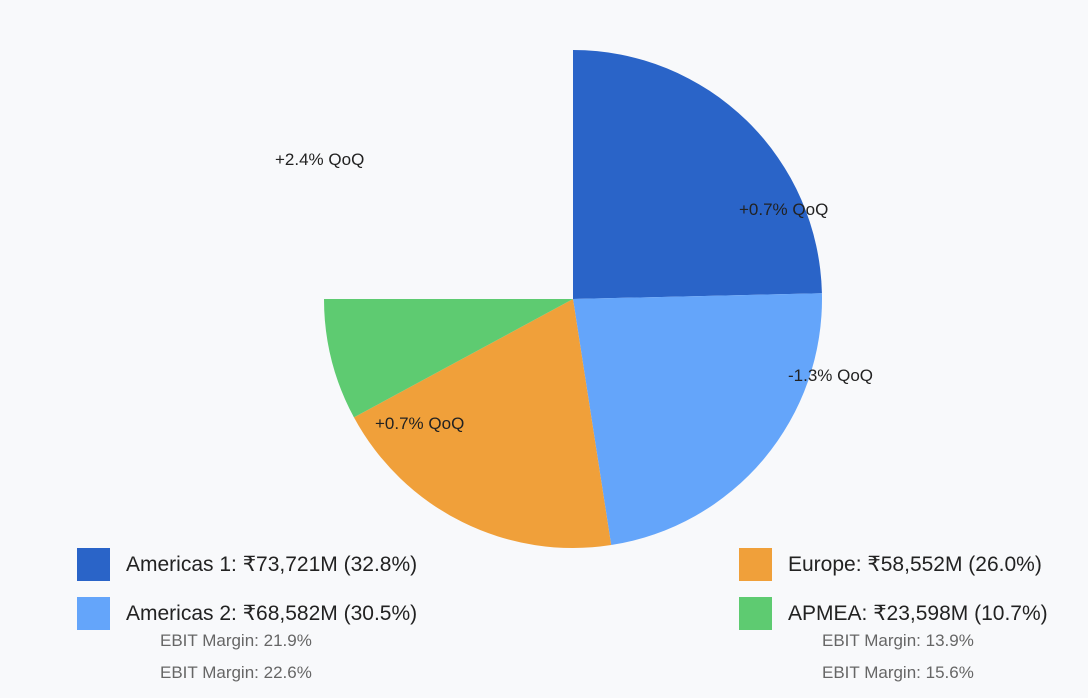  What do you see at coordinates (272, 613) in the screenshot?
I see `legend-label-americas-2: Americas 2: ₹68,582M (30.5%)` at bounding box center [272, 613].